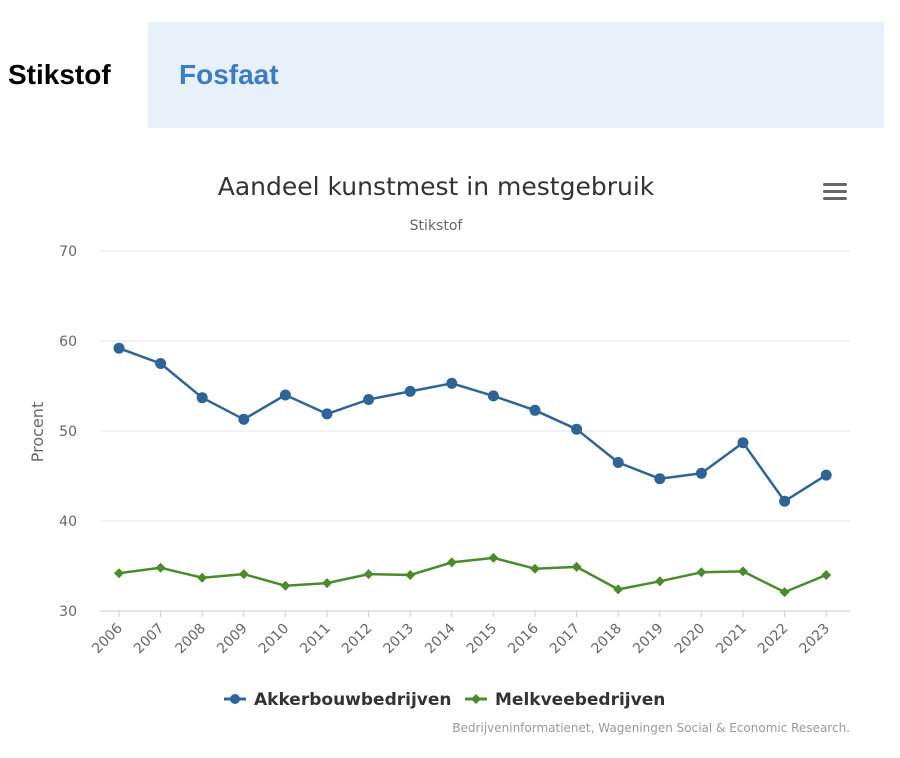 The height and width of the screenshot is (758, 900). Describe the element at coordinates (68, 612) in the screenshot. I see `y-tick-label: 30` at that location.